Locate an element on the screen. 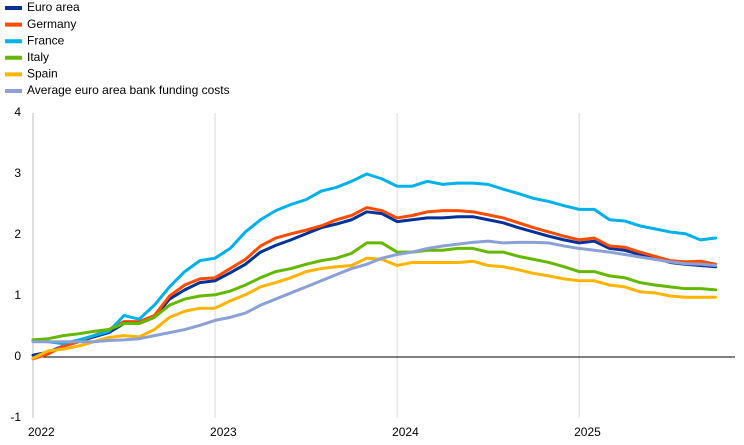 The width and height of the screenshot is (744, 445). legend-label: Germany is located at coordinates (51, 24).